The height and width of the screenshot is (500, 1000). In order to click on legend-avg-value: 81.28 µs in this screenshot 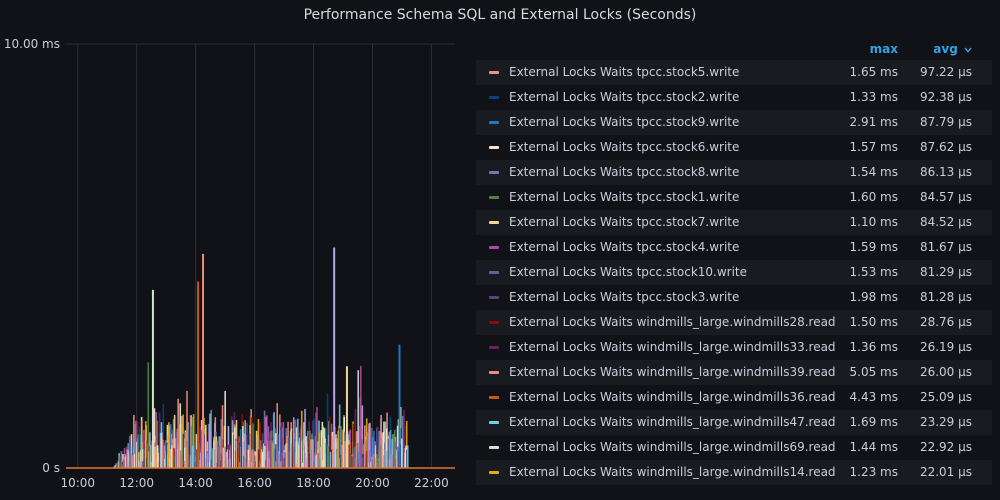, I will do `click(945, 297)`.